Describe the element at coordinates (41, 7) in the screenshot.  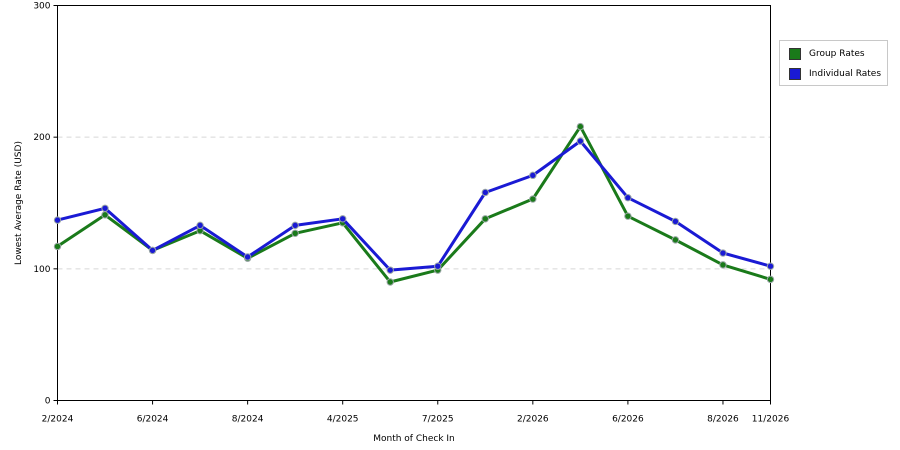
I see `y-tick-label-300: 300` at that location.